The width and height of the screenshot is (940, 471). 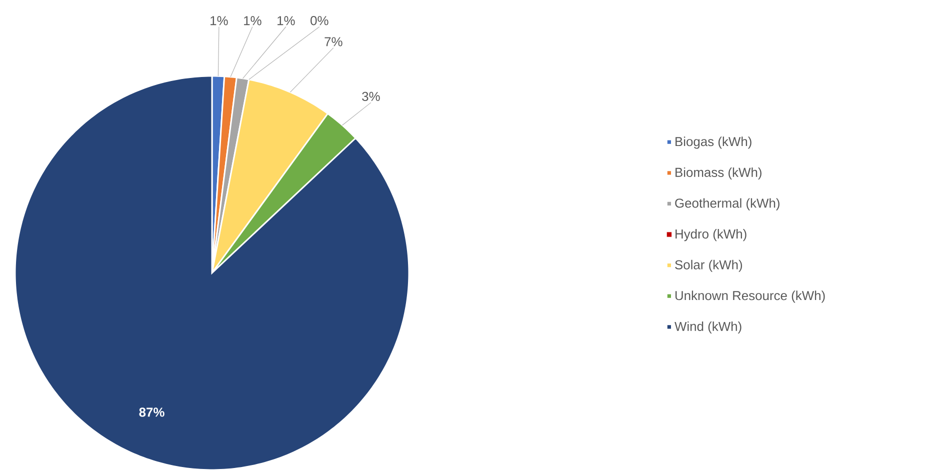 I want to click on legend-label: Hydro (kWh), so click(x=711, y=235).